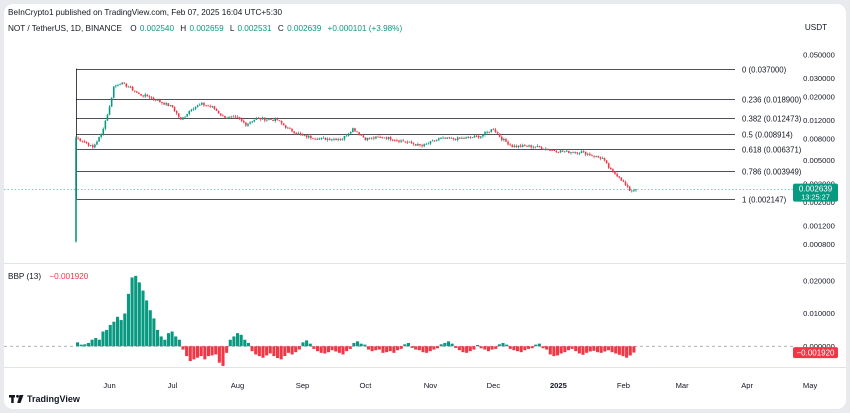  Describe the element at coordinates (819, 160) in the screenshot. I see `price-tick-label: 0.005000` at that location.